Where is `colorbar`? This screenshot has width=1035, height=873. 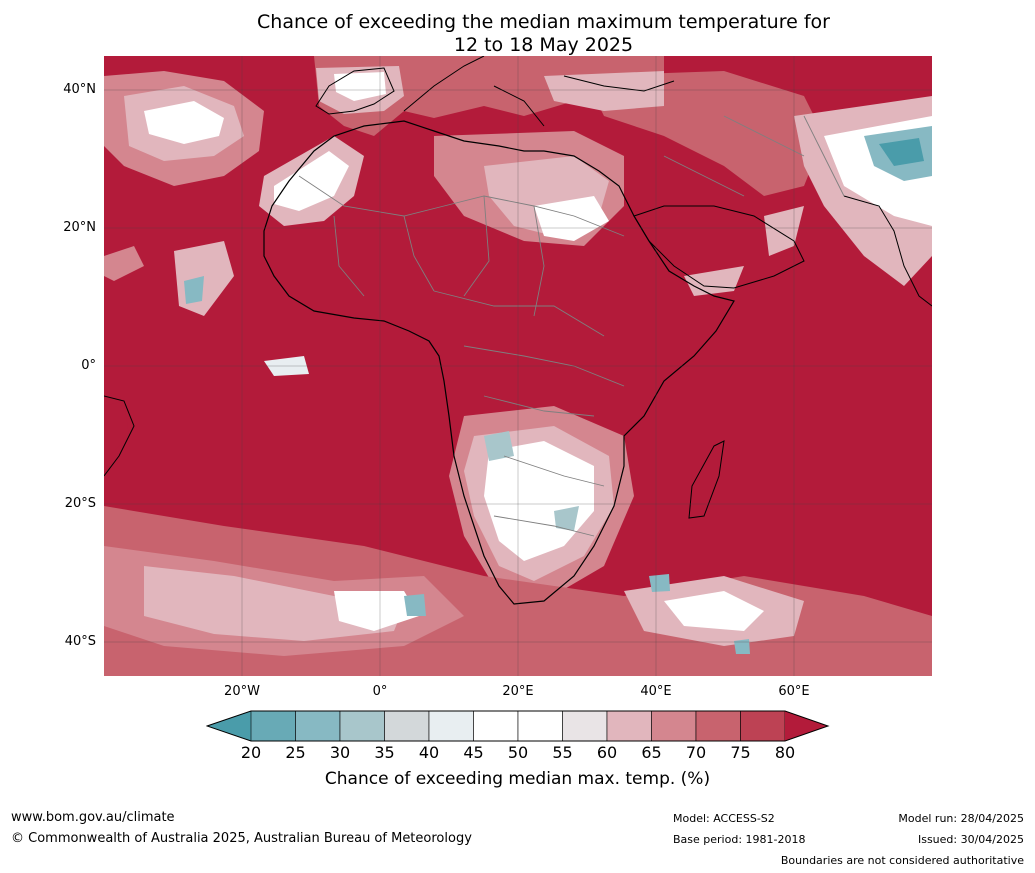 colorbar is located at coordinates (518, 726).